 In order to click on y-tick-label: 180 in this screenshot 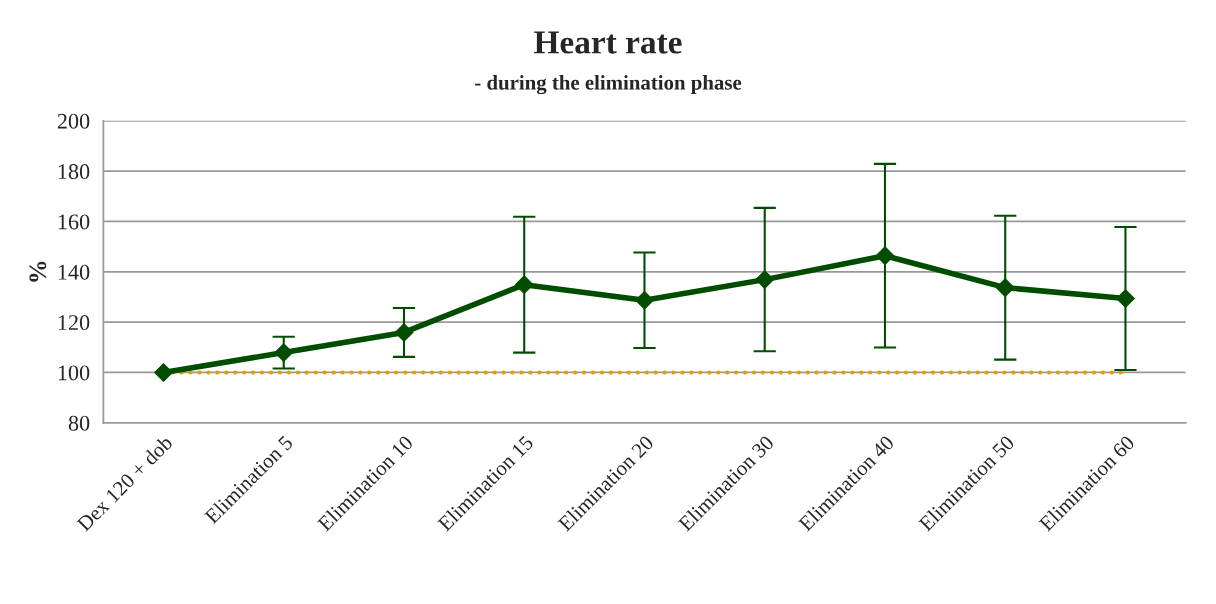, I will do `click(74, 172)`.